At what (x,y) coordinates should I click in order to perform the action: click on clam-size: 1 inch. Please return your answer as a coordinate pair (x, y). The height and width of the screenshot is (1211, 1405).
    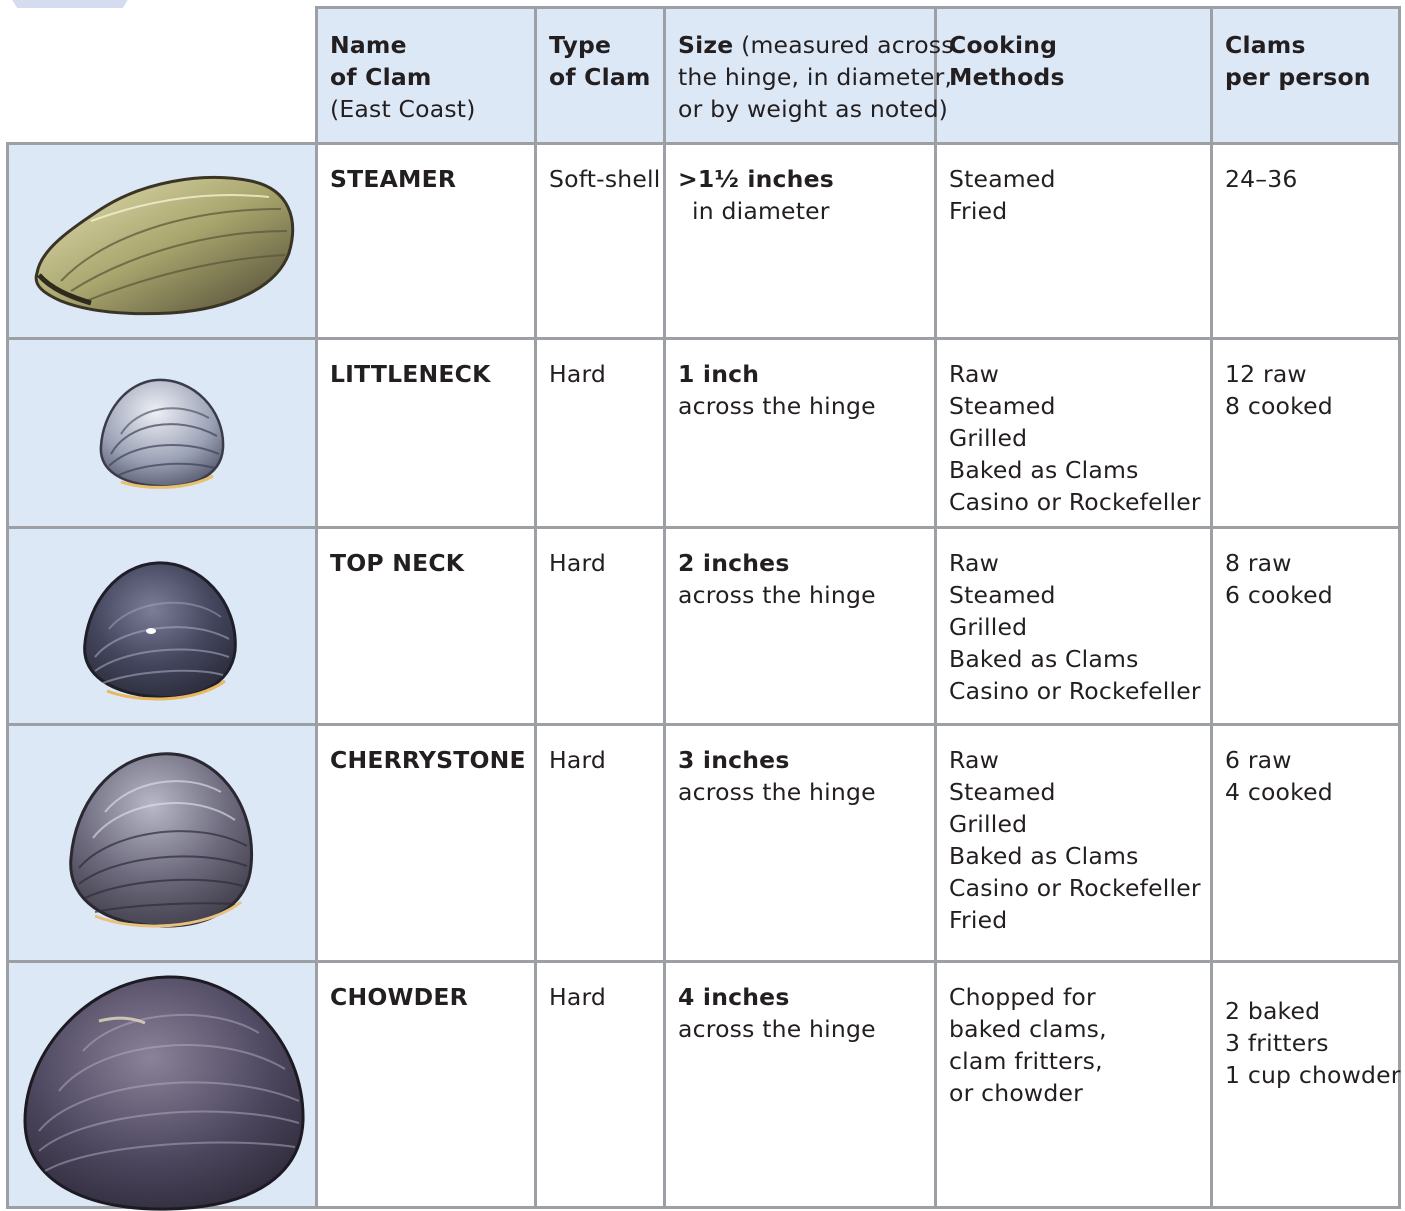
    Looking at the image, I should click on (719, 374).